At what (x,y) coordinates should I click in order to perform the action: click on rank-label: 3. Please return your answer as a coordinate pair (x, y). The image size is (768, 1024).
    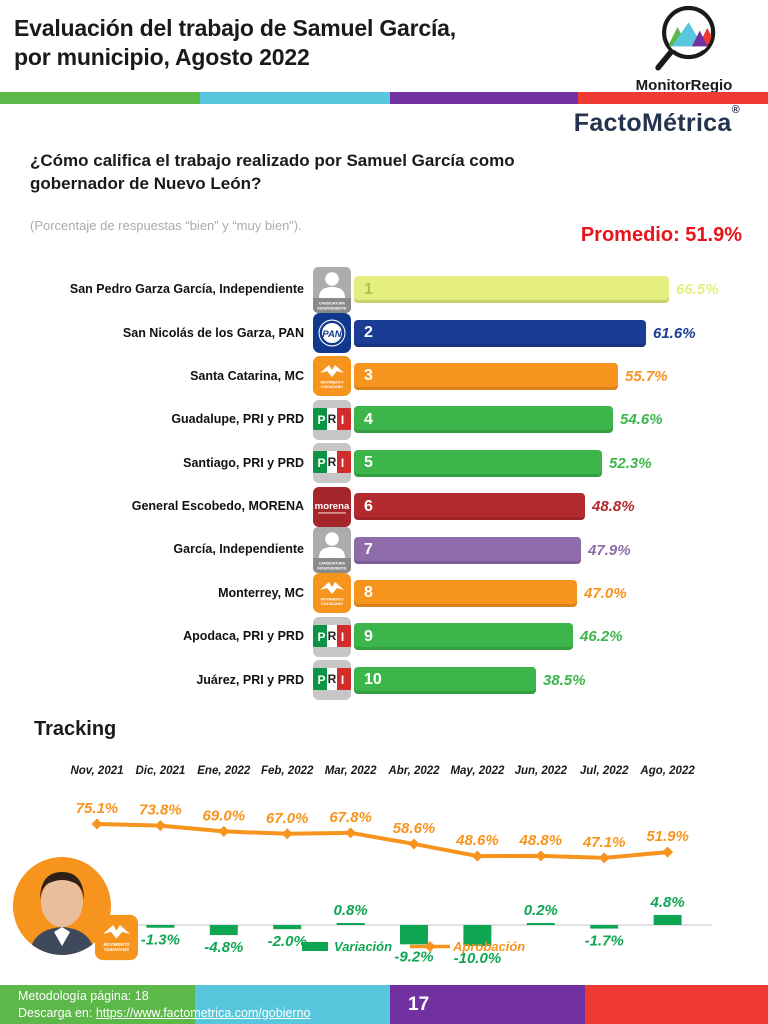
    Looking at the image, I should click on (368, 376).